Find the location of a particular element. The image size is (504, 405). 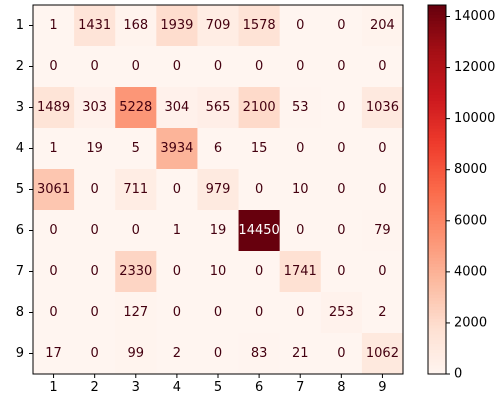

cell-value-label: 168 is located at coordinates (135, 25).